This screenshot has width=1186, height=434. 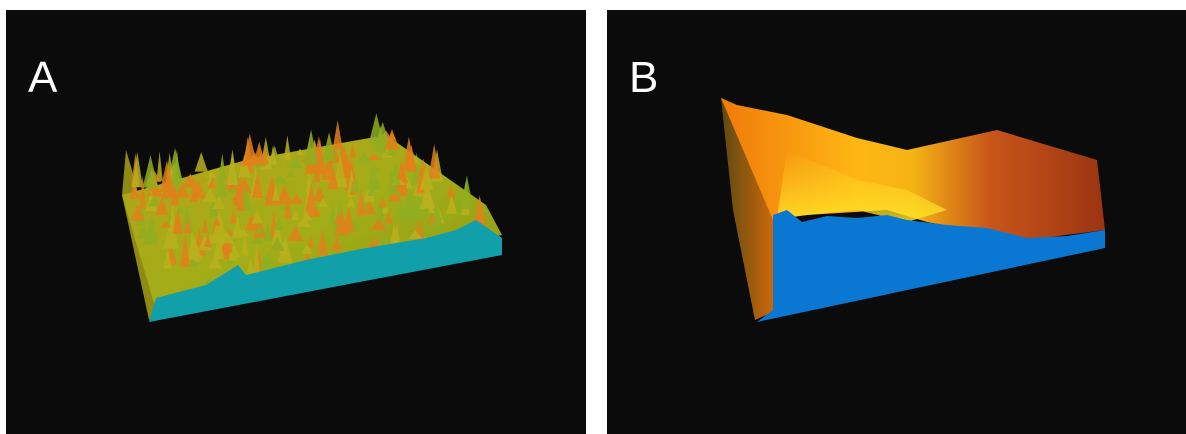 I want to click on left-wall-b, so click(x=749, y=209).